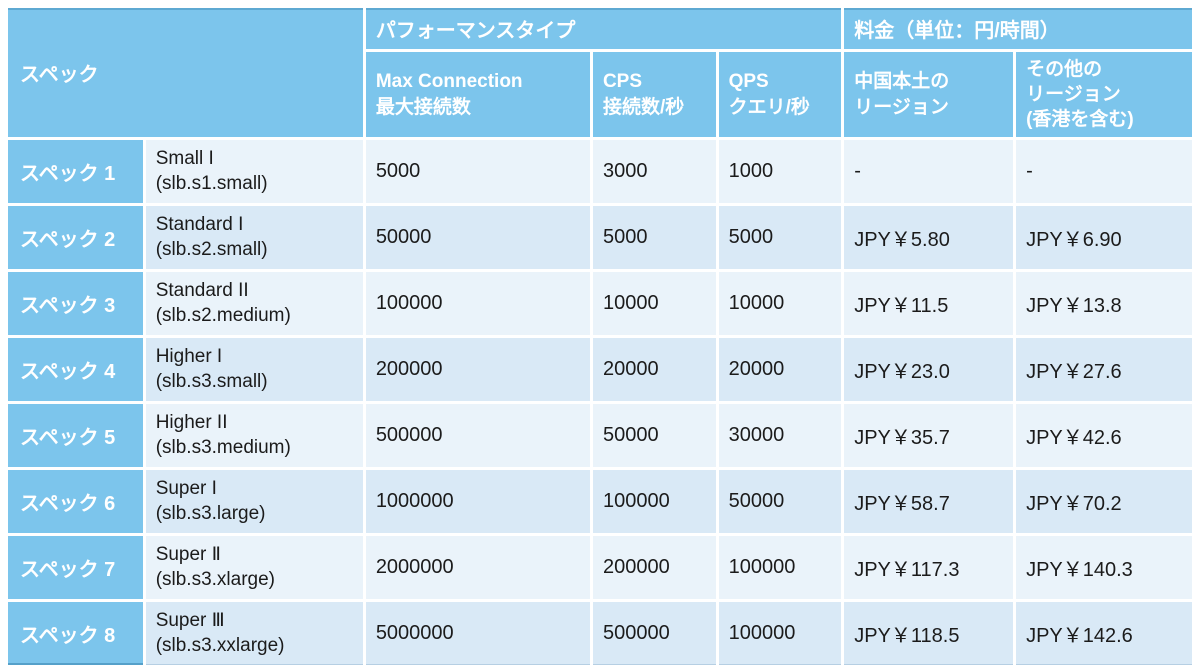  What do you see at coordinates (1104, 171) in the screenshot?
I see `price-other-regions-value: -` at bounding box center [1104, 171].